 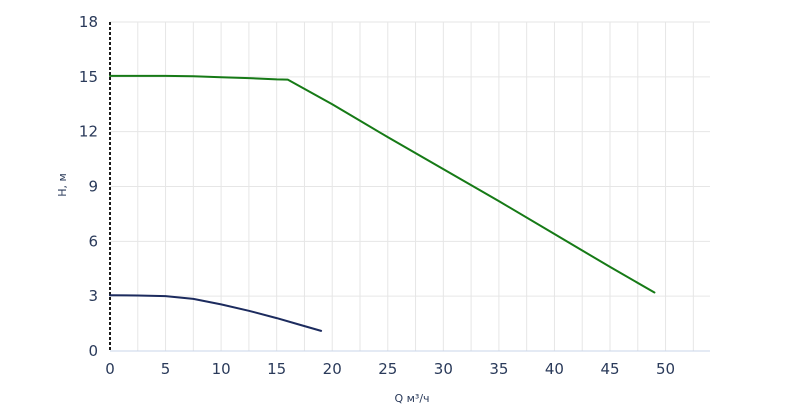 I want to click on y-tick-label: 12, so click(x=88, y=132).